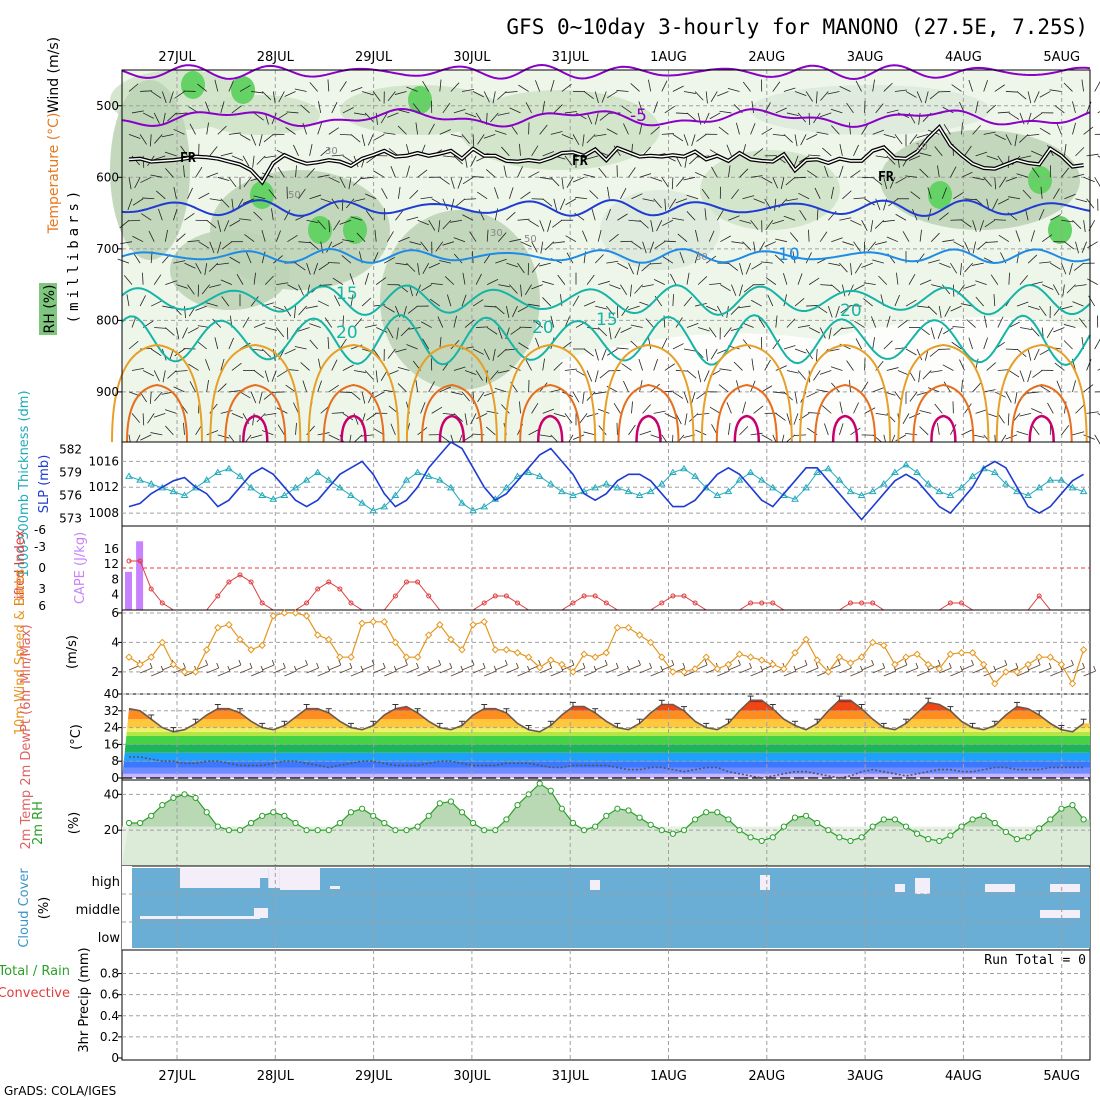  Describe the element at coordinates (263, 873) in the screenshot. I see `cloud-gap-high` at that location.